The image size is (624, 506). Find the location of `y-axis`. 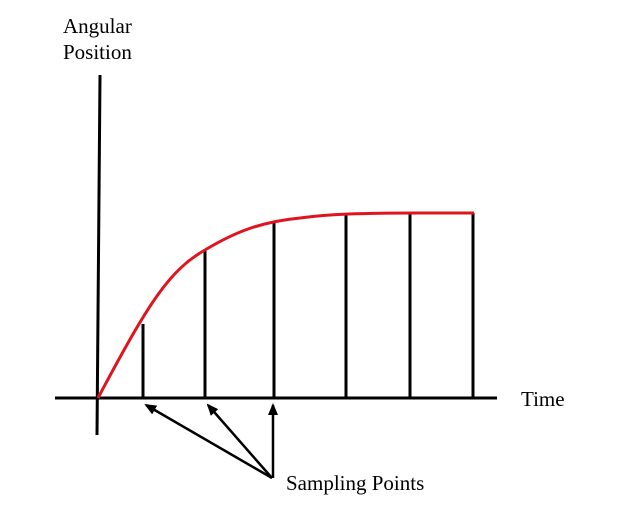

y-axis is located at coordinates (98, 255).